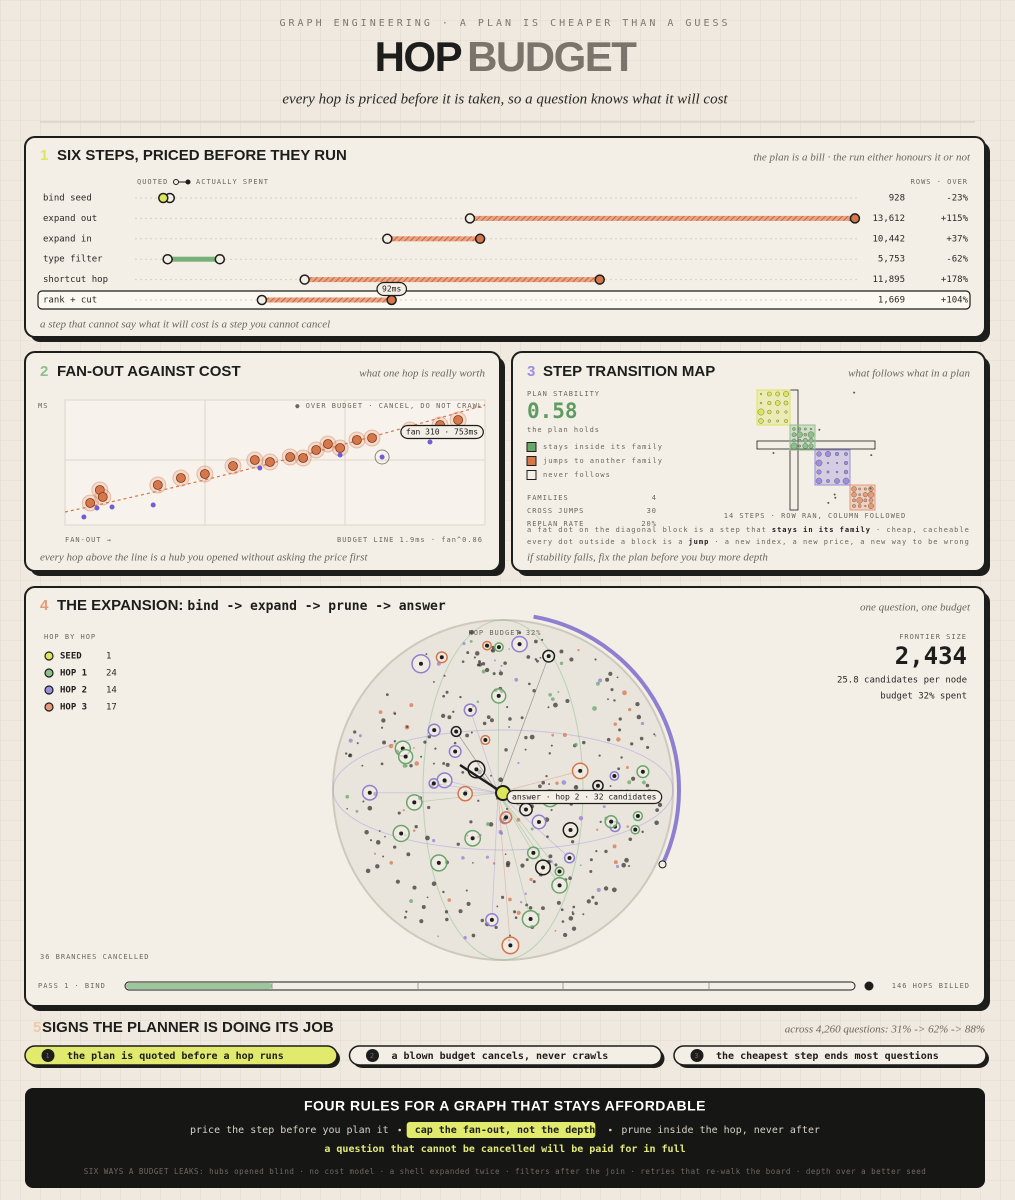 The image size is (1015, 1200). I want to click on overrun: +178%, so click(955, 280).